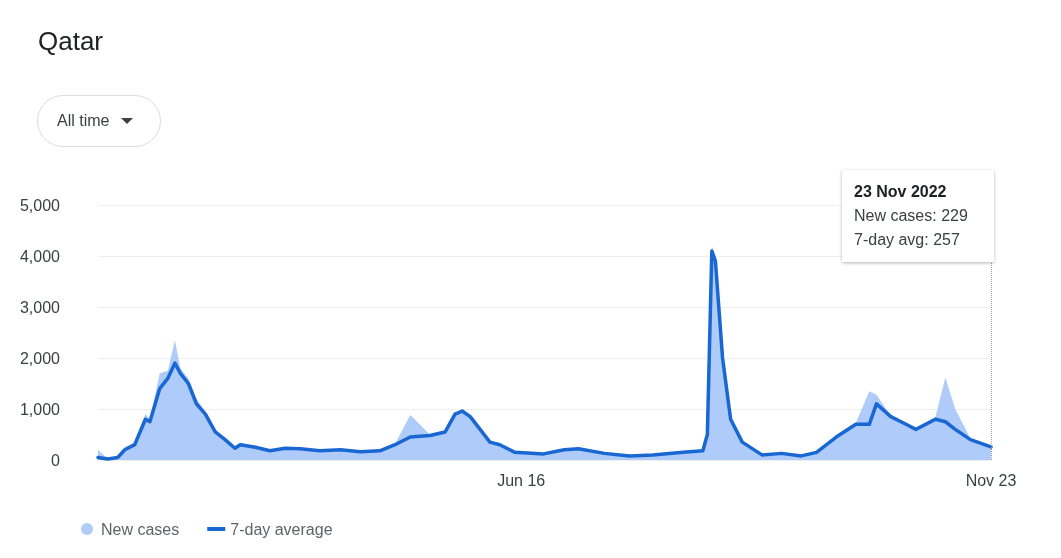 Image resolution: width=1061 pixels, height=558 pixels. Describe the element at coordinates (911, 216) in the screenshot. I see `annotation: New cases: 229` at that location.